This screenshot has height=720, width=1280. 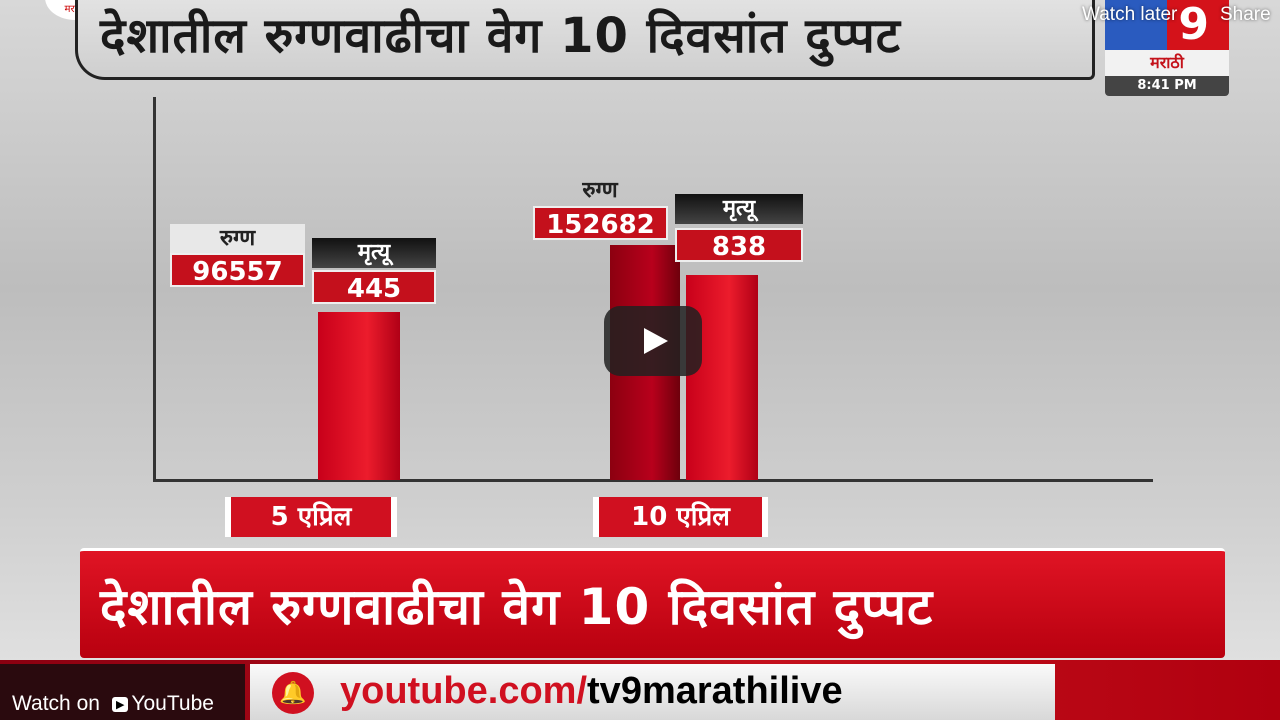 What do you see at coordinates (237, 270) in the screenshot?
I see `data-label-cases-5-april: 96557` at bounding box center [237, 270].